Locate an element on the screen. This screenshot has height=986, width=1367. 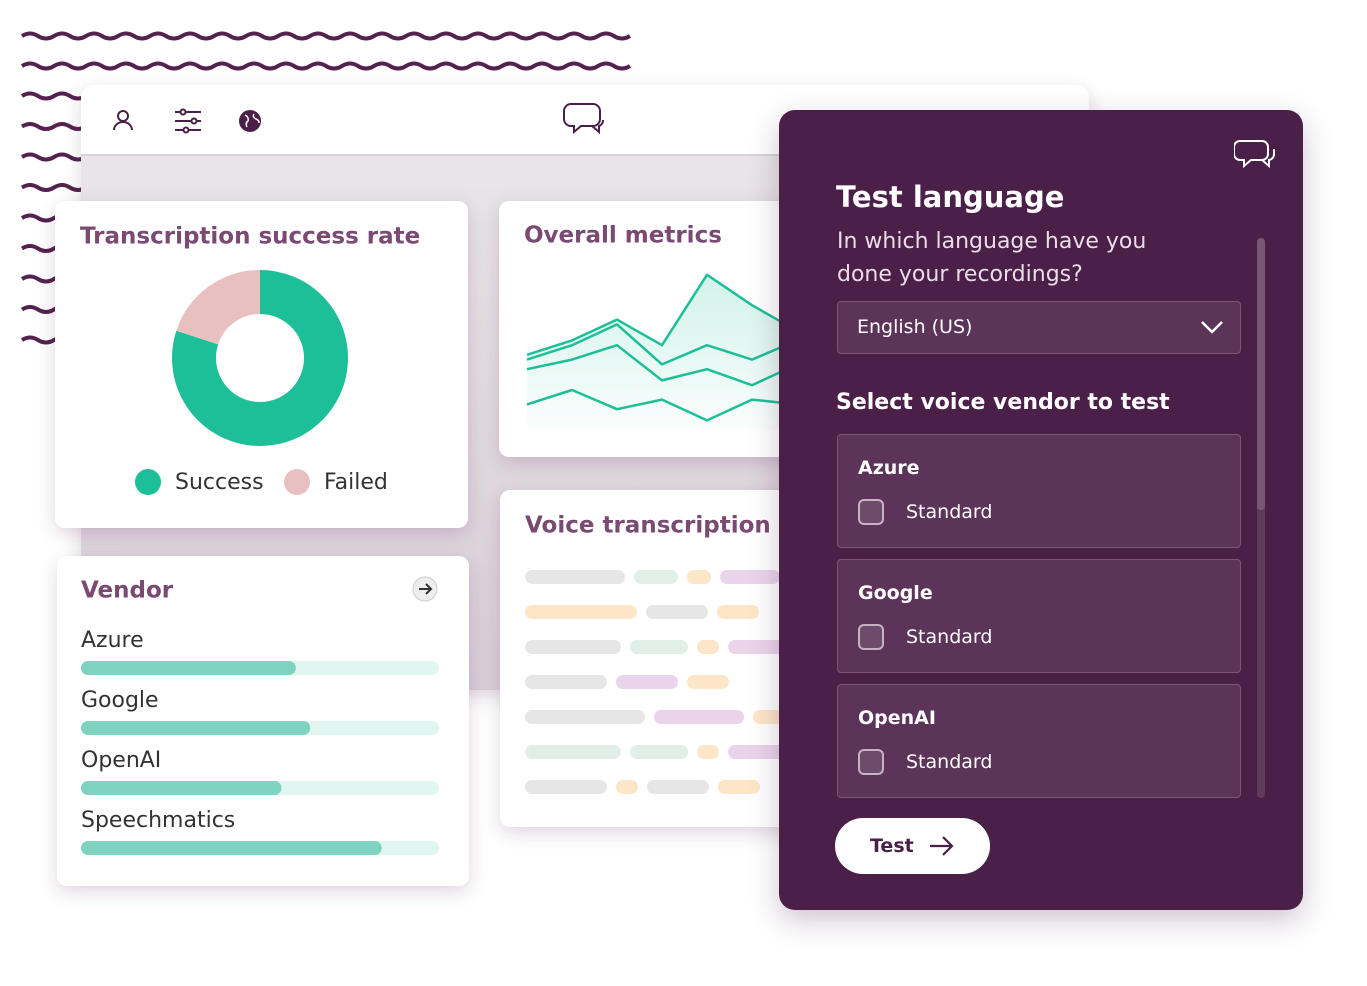
line-chart is located at coordinates (662, 351).